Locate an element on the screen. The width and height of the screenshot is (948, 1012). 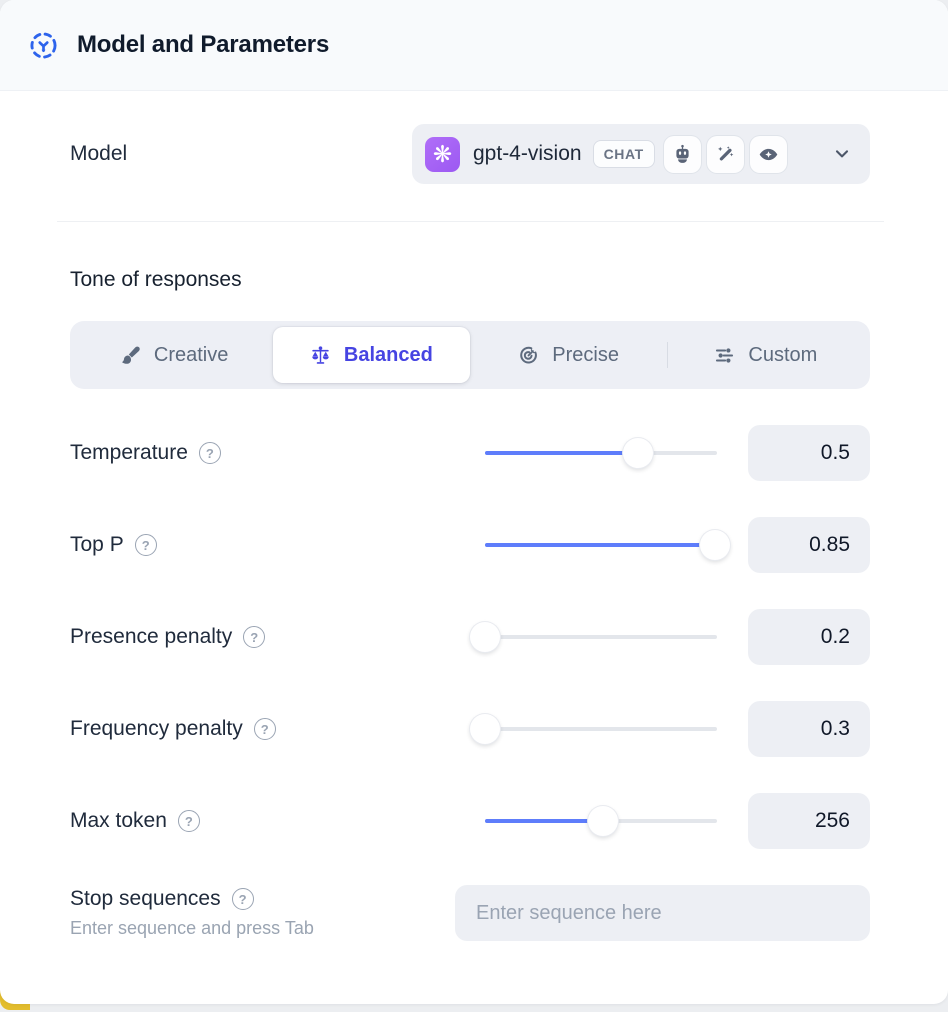
param-label-frequency-penalty: Frequency penalty is located at coordinates (156, 728).